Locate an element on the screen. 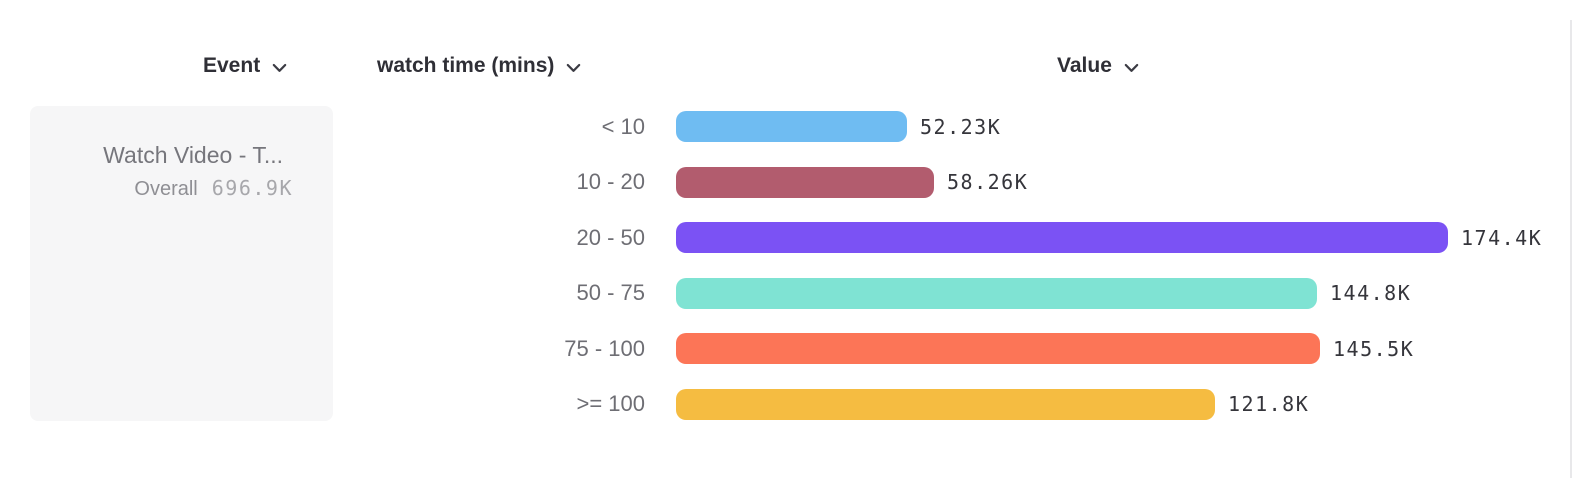 This screenshot has height=478, width=1584. bar-row: < 10 52.23K is located at coordinates (780, 127).